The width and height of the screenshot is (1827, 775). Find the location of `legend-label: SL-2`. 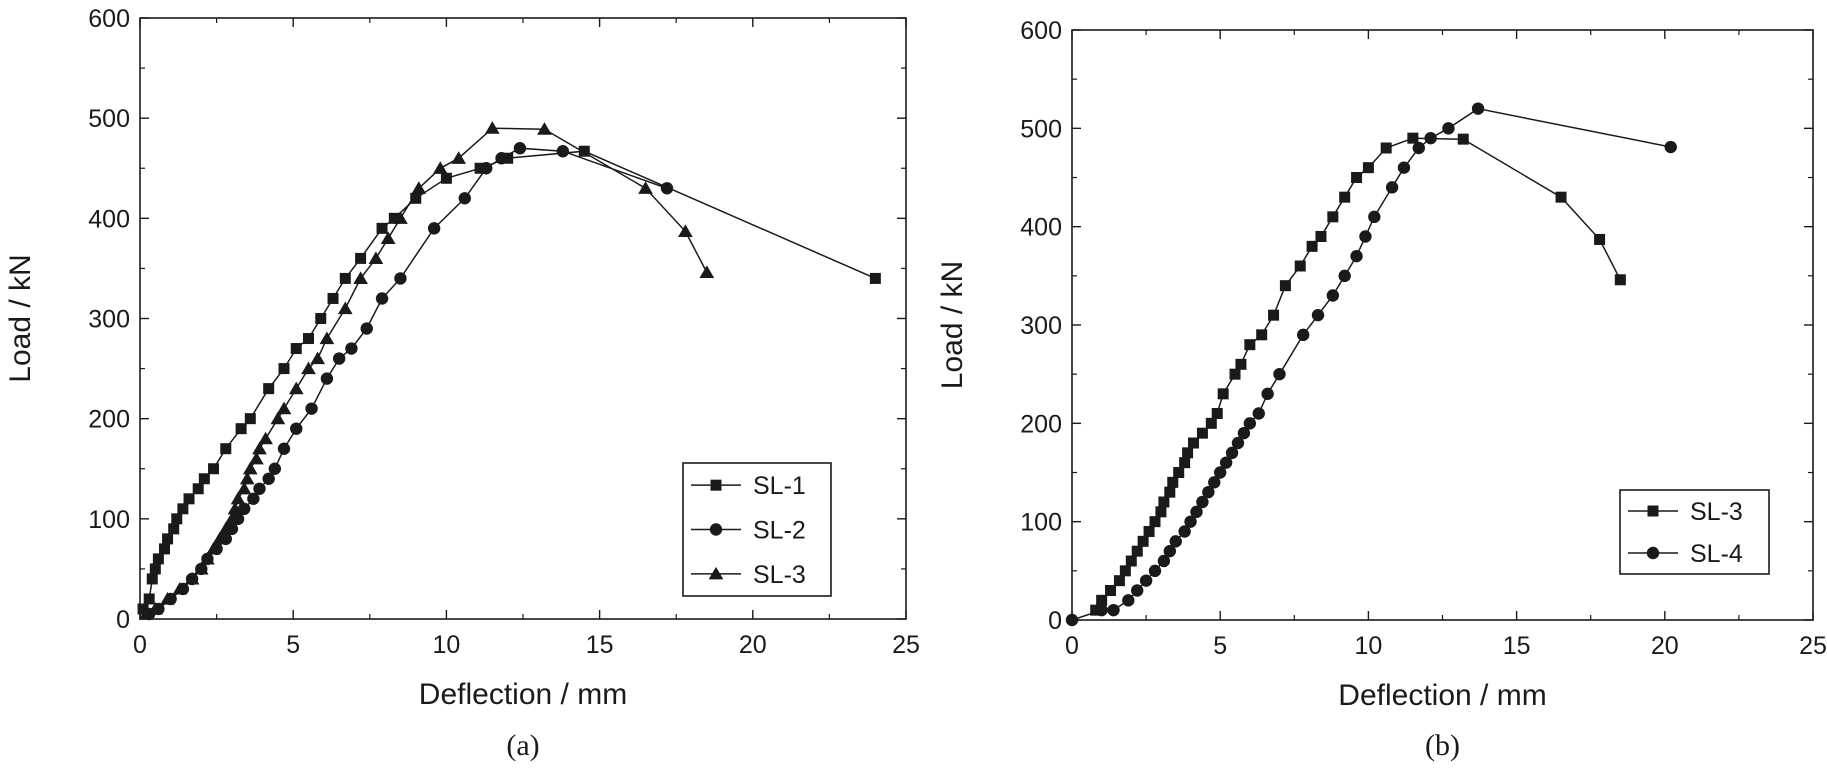

legend-label: SL-2 is located at coordinates (779, 531).